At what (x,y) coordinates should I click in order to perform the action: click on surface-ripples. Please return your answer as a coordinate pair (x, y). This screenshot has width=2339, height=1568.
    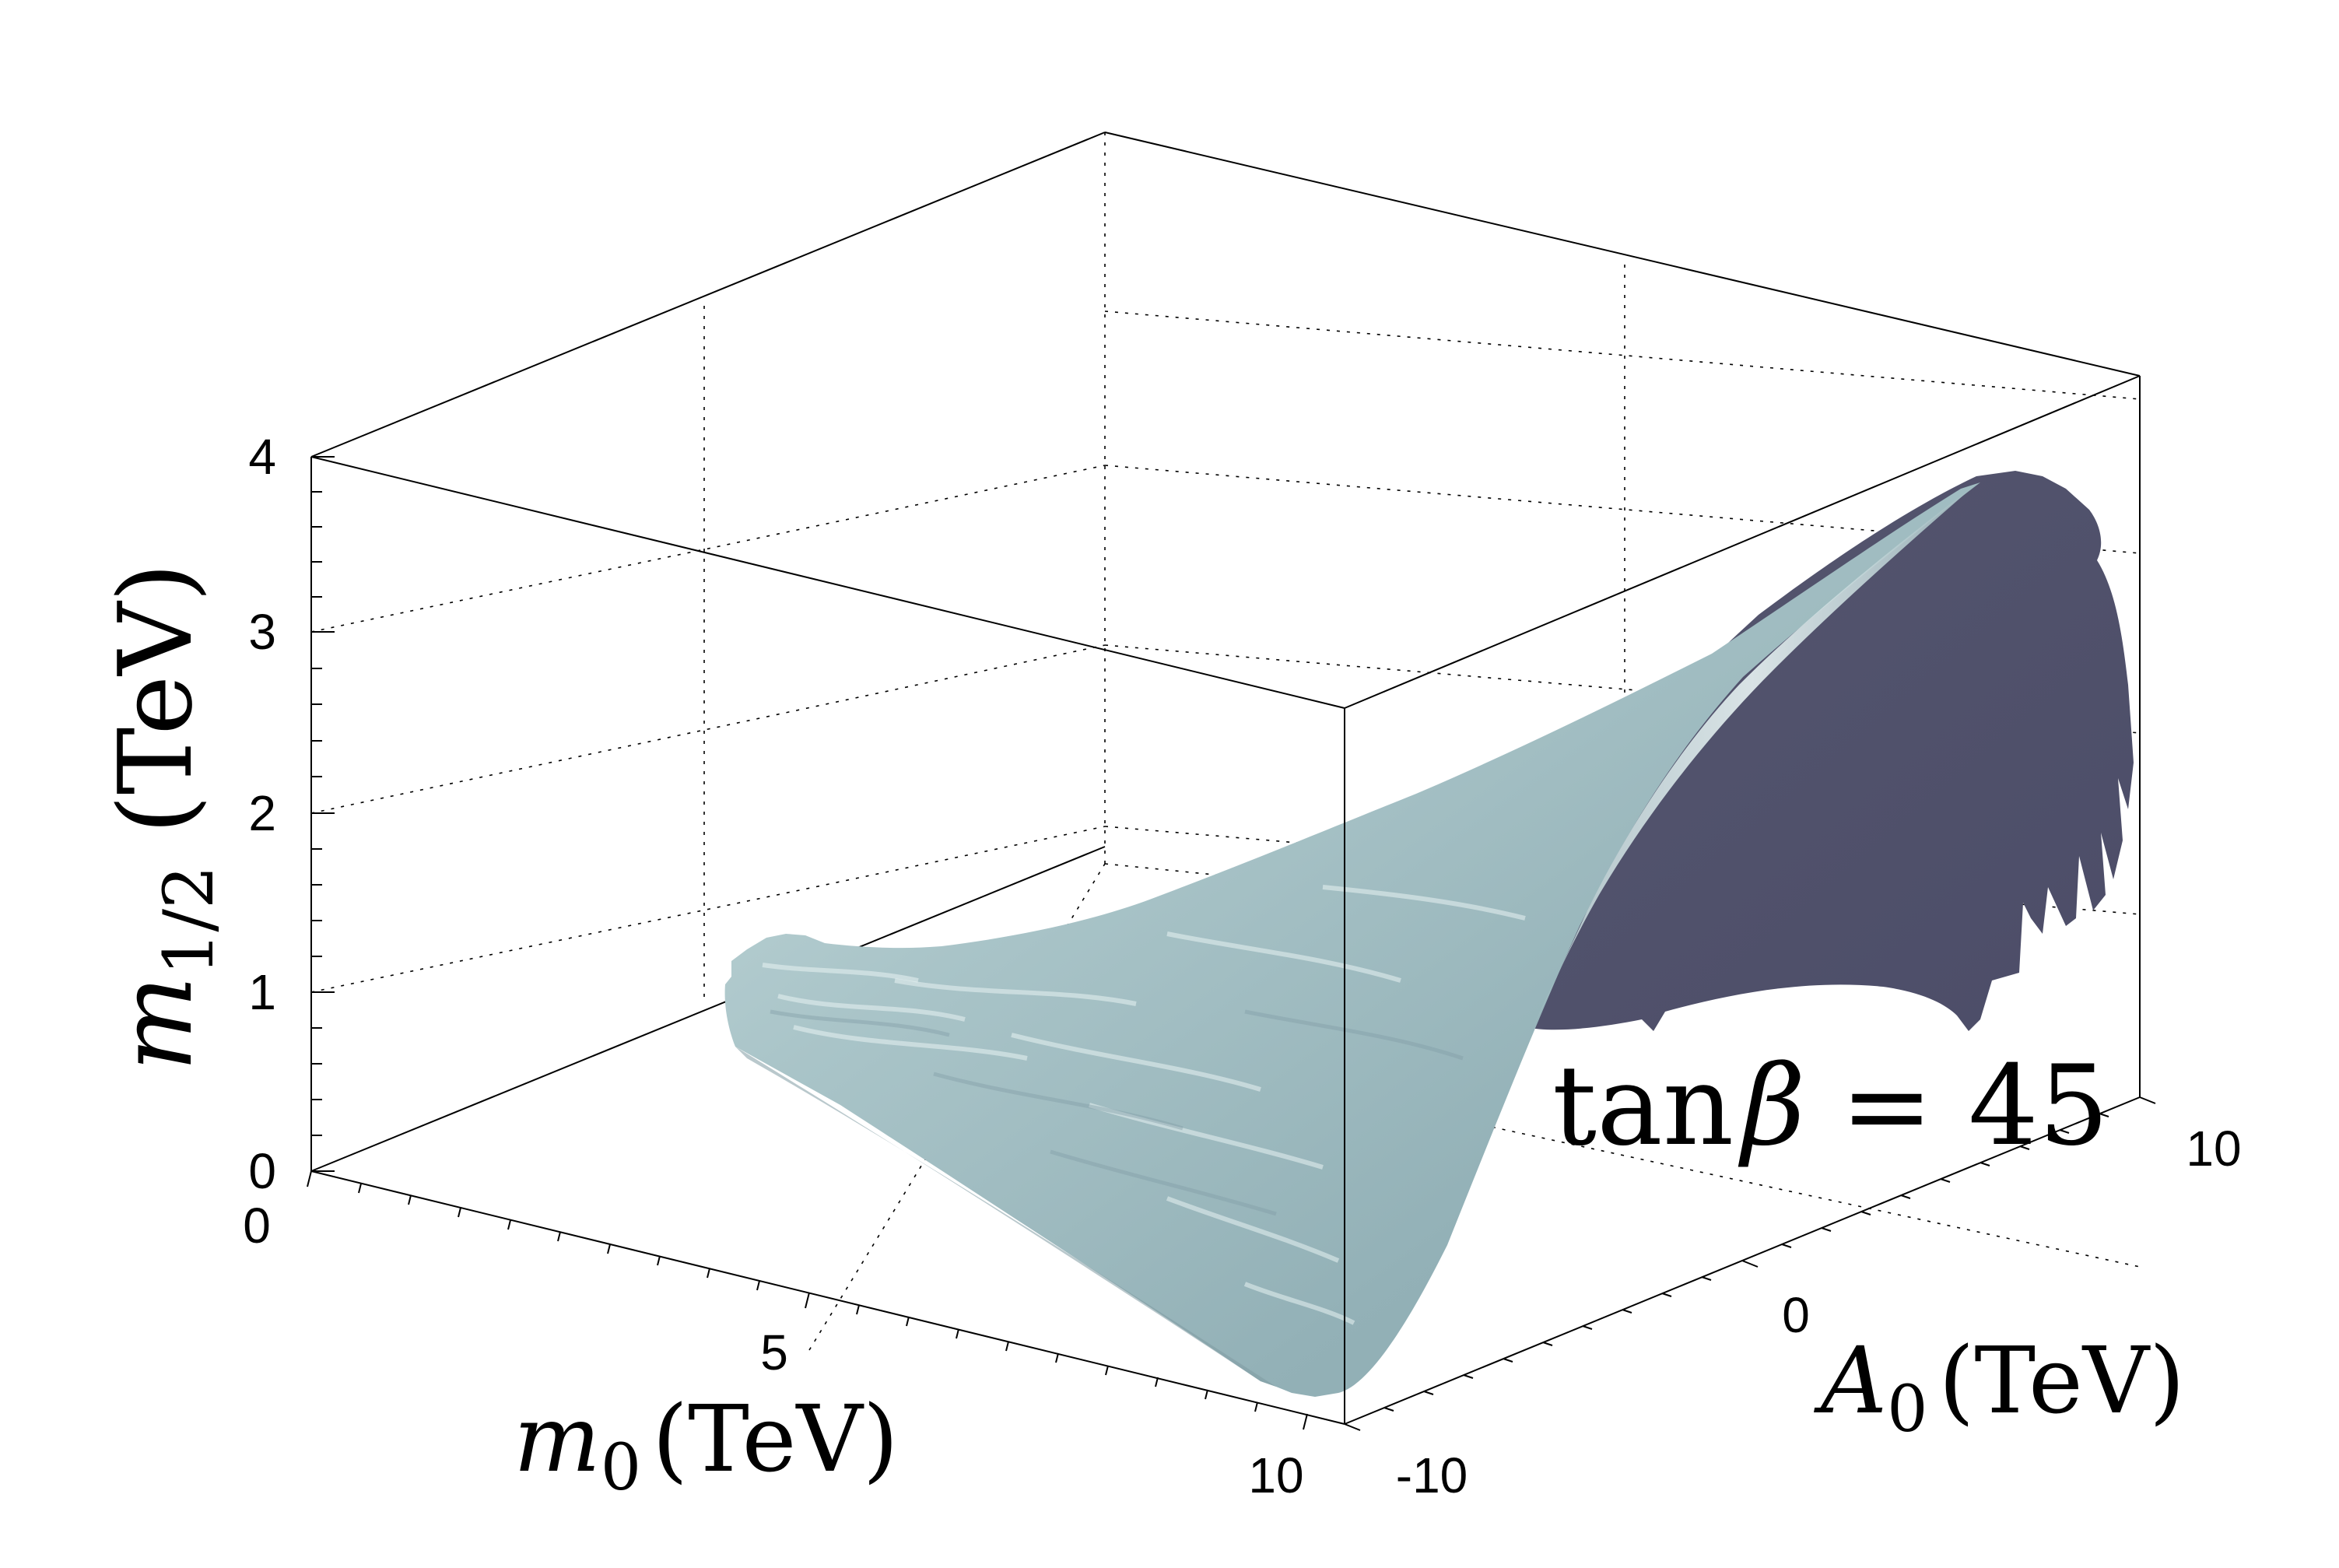
    Looking at the image, I should click on (1144, 1105).